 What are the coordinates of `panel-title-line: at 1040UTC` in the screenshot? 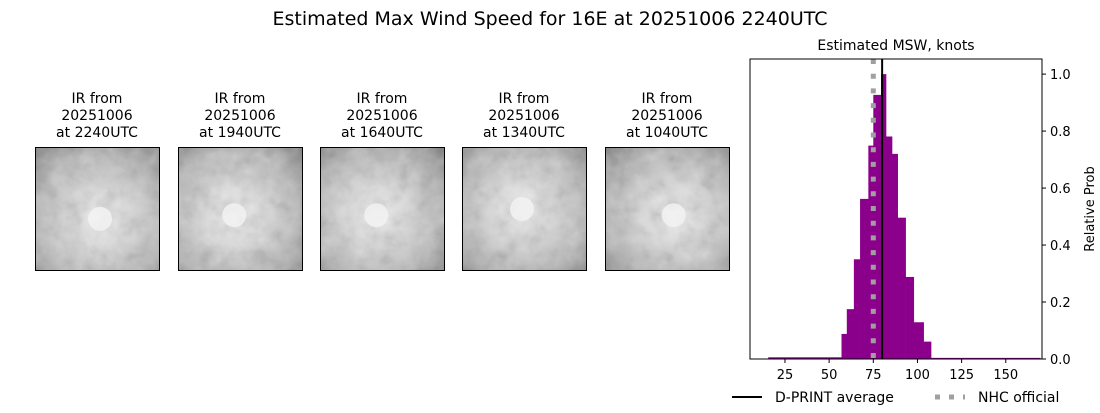 It's located at (667, 133).